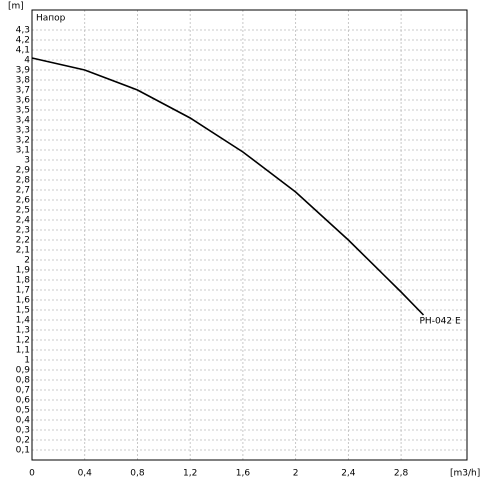  What do you see at coordinates (23, 331) in the screenshot?
I see `y-tick-label: 1,3` at bounding box center [23, 331].